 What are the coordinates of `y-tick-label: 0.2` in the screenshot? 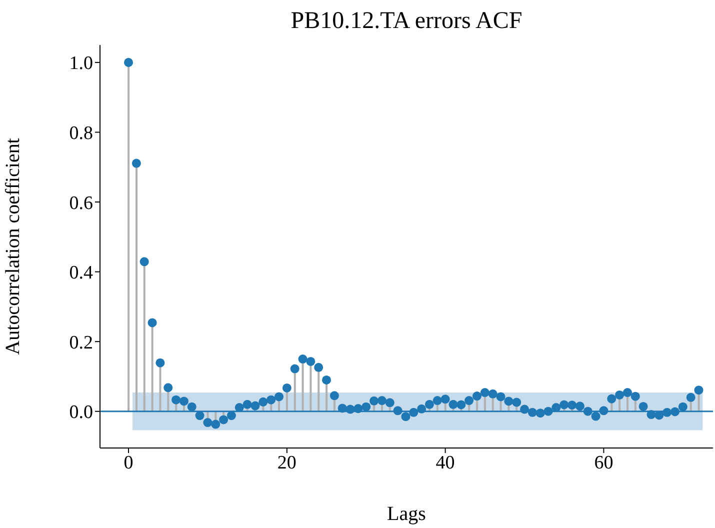 It's located at (81, 343).